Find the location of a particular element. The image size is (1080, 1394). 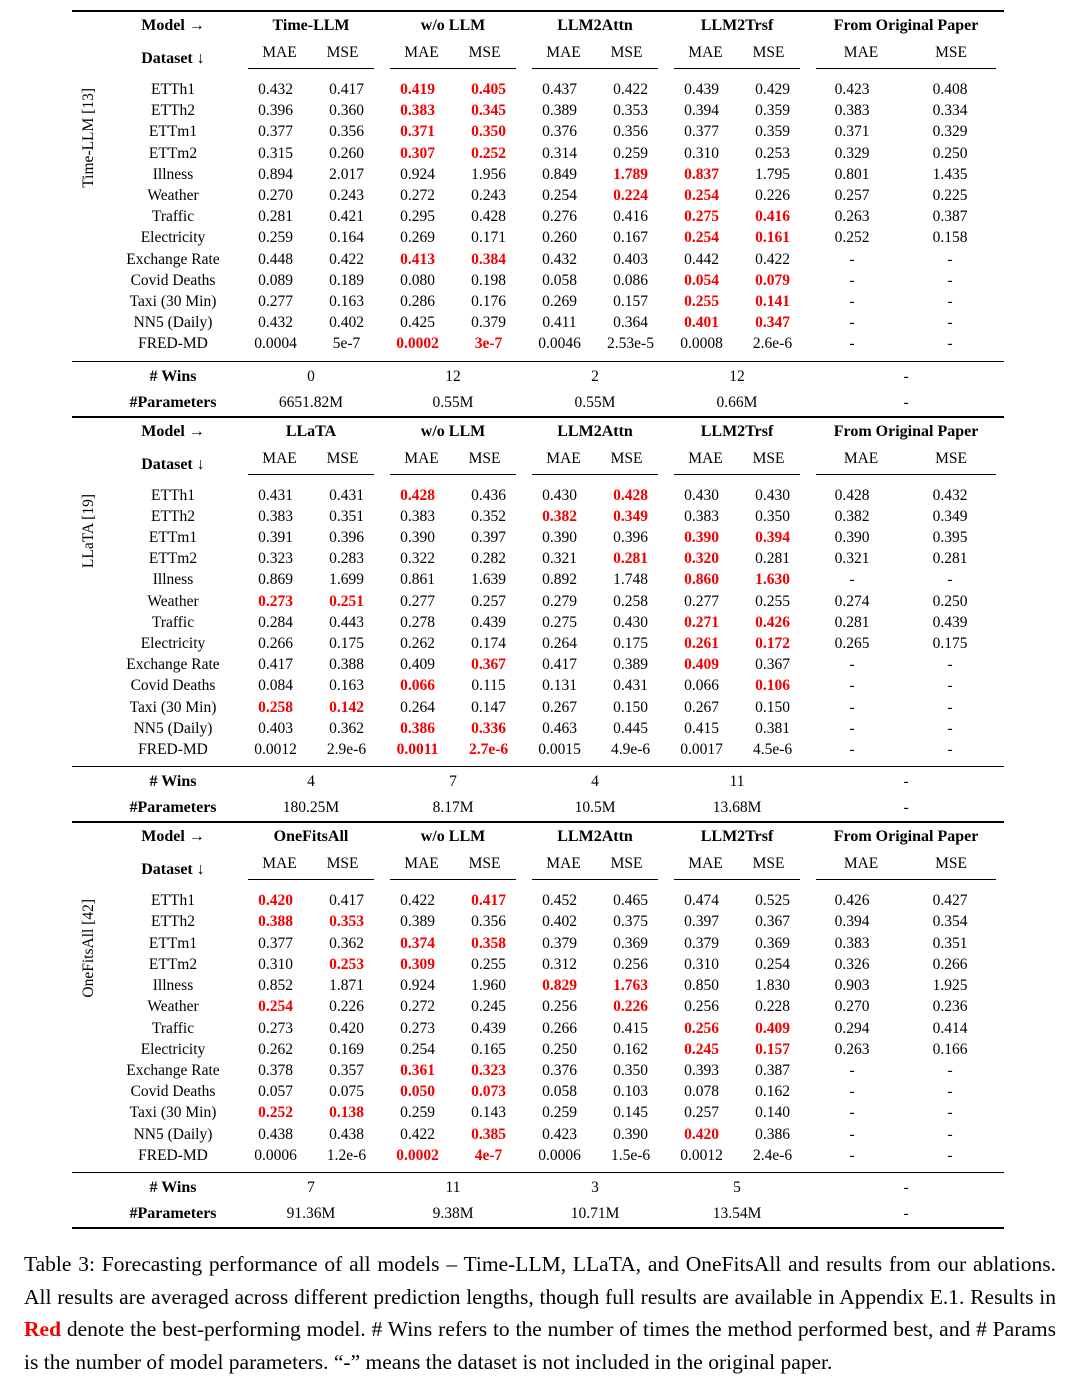

metric-value: 0.376 is located at coordinates (559, 132).